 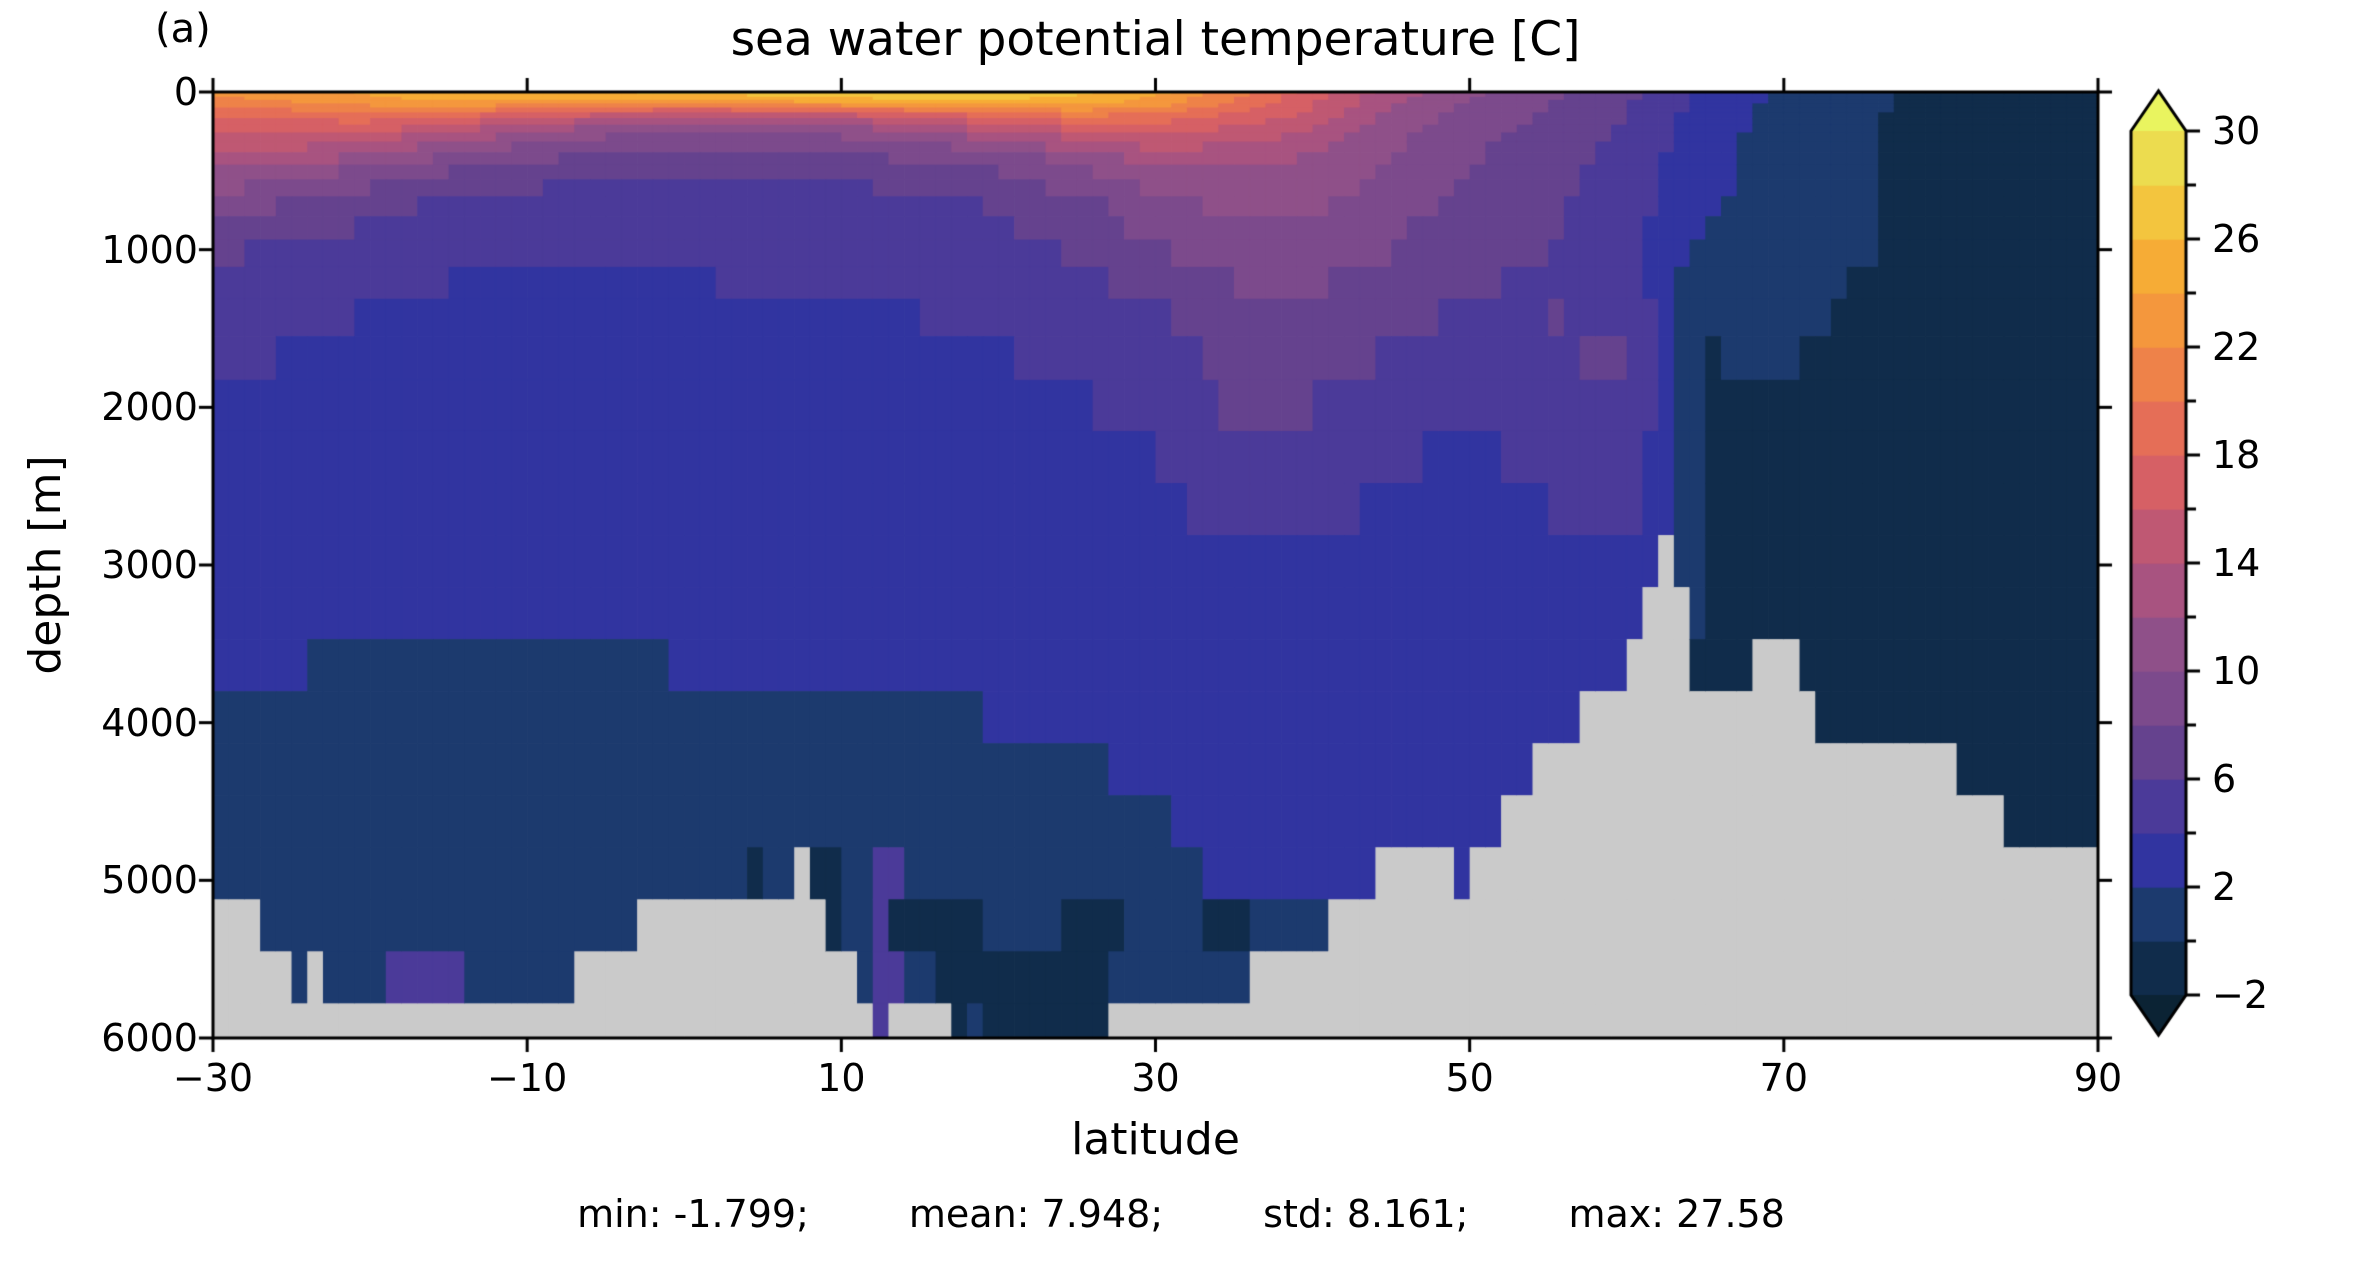 What do you see at coordinates (213, 1078) in the screenshot?
I see `x-tick-label: −30` at bounding box center [213, 1078].